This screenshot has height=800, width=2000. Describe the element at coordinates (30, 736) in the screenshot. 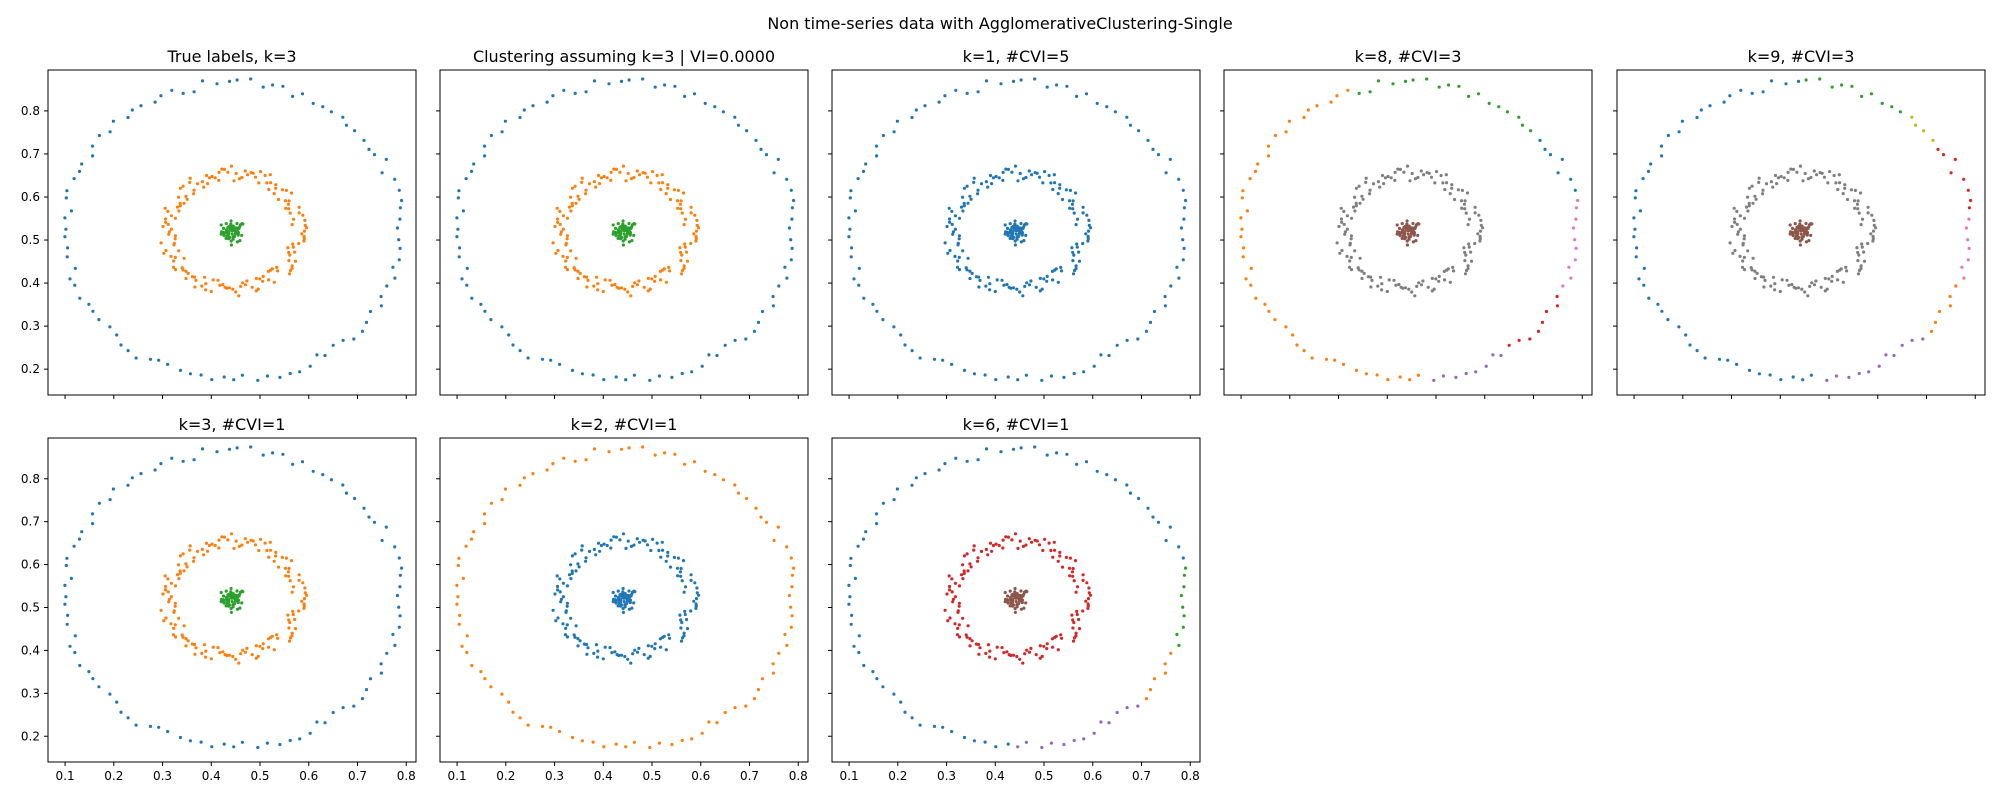

I see `y-tick-label: 0.2` at that location.